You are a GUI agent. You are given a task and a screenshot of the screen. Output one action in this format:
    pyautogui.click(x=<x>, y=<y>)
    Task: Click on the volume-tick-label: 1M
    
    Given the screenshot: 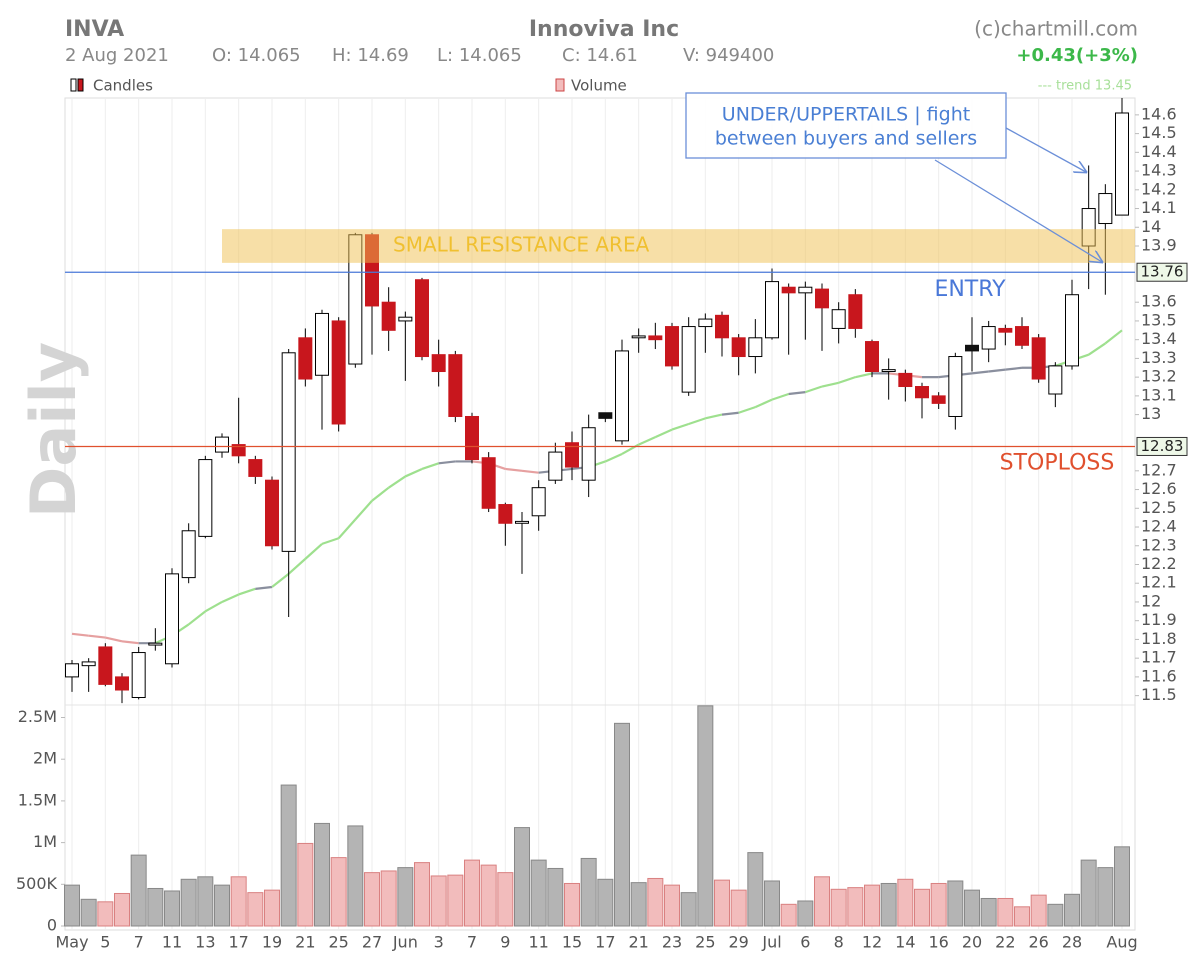 What is the action you would take?
    pyautogui.click(x=45, y=841)
    